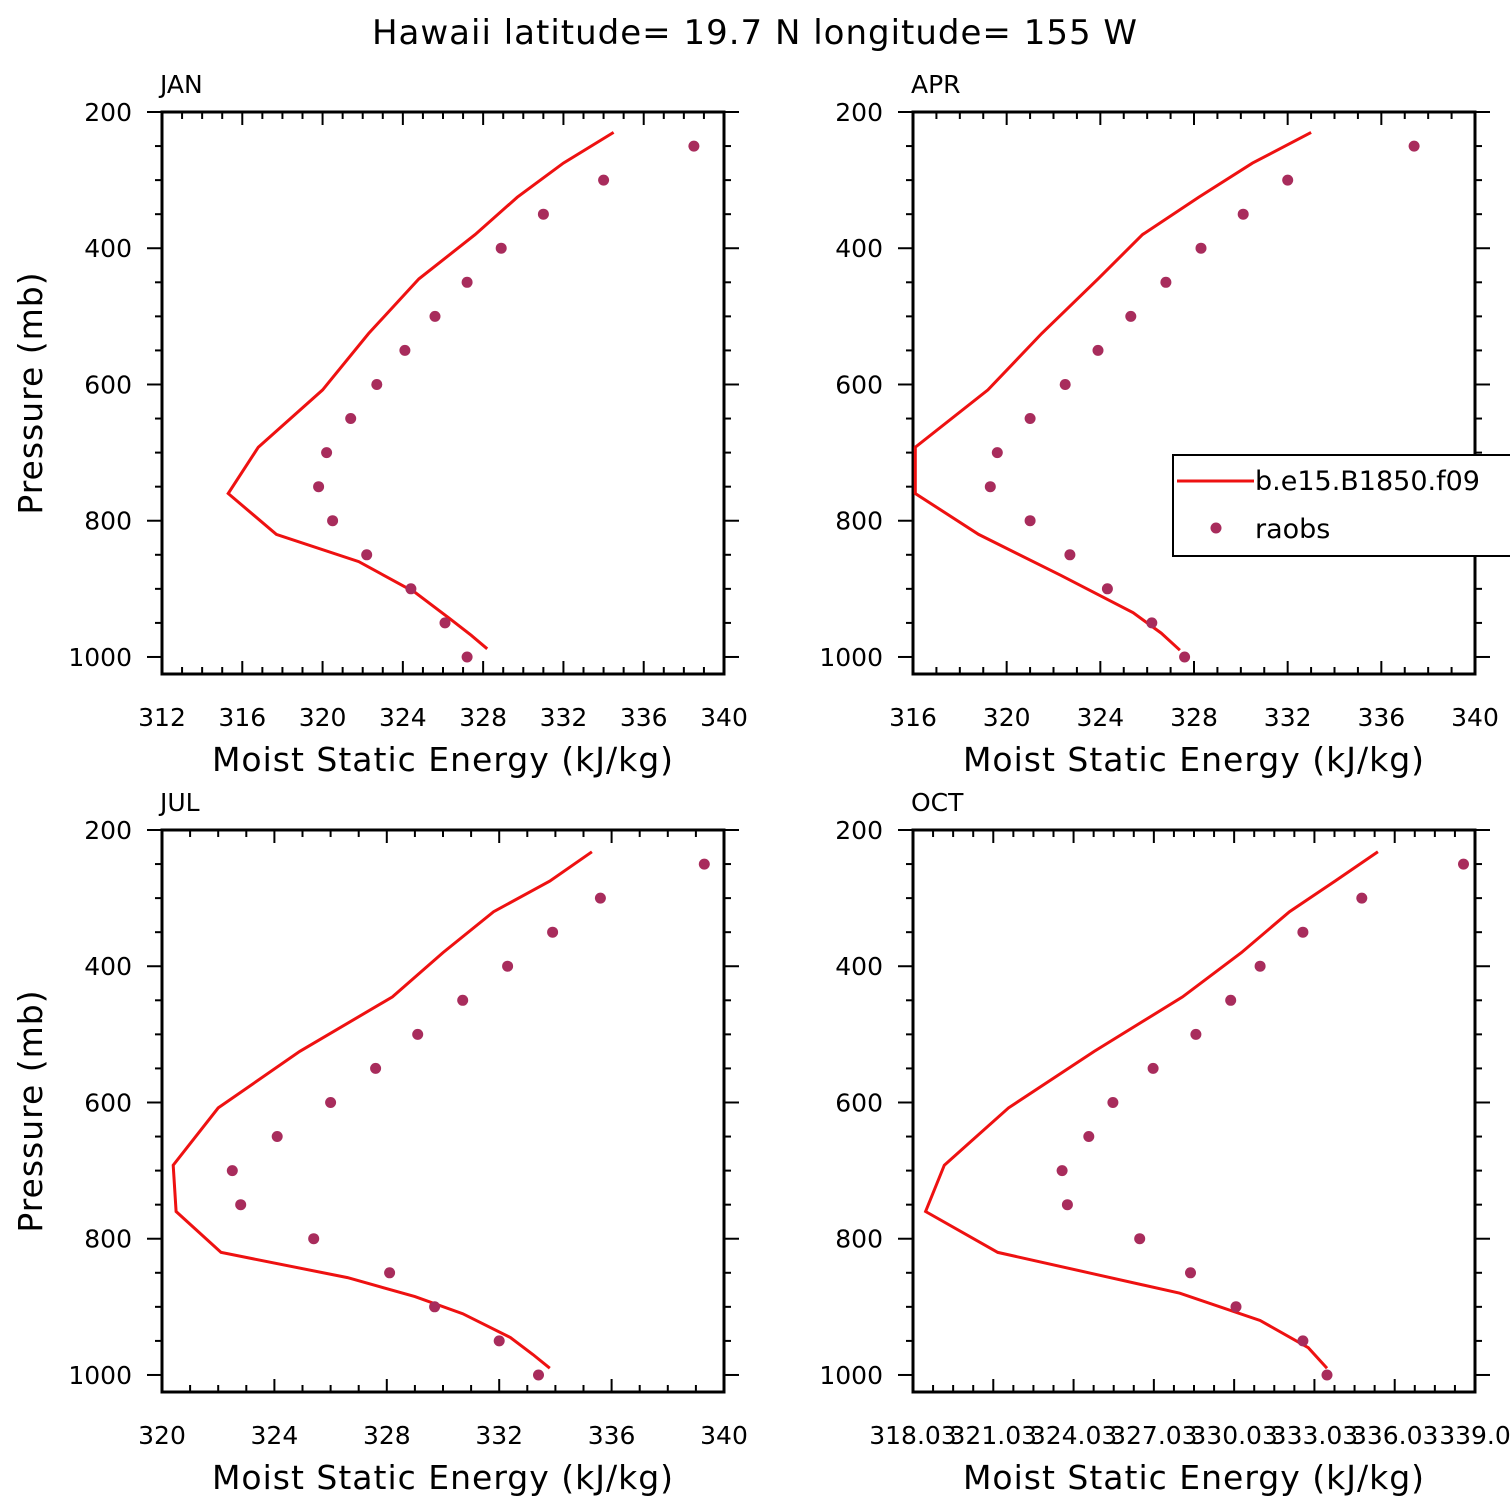 This screenshot has height=1510, width=1510. Describe the element at coordinates (1292, 529) in the screenshot. I see `legend-label-obs: raobs` at that location.